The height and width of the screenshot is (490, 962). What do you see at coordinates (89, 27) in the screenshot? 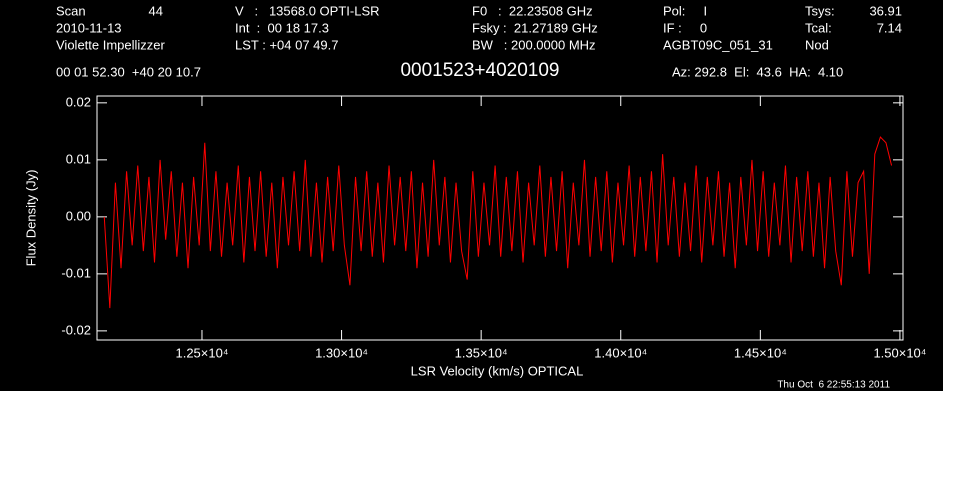
I see `header-item: 2010-11-13` at bounding box center [89, 27].